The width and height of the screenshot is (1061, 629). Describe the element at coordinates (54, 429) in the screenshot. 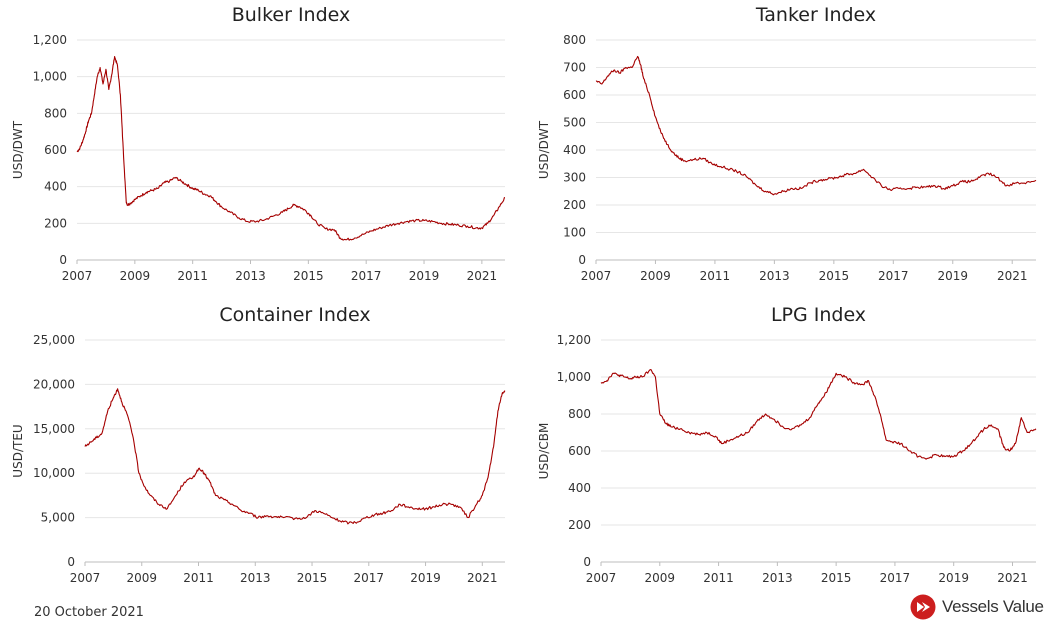

I see `y-tick-label: 15,000` at that location.